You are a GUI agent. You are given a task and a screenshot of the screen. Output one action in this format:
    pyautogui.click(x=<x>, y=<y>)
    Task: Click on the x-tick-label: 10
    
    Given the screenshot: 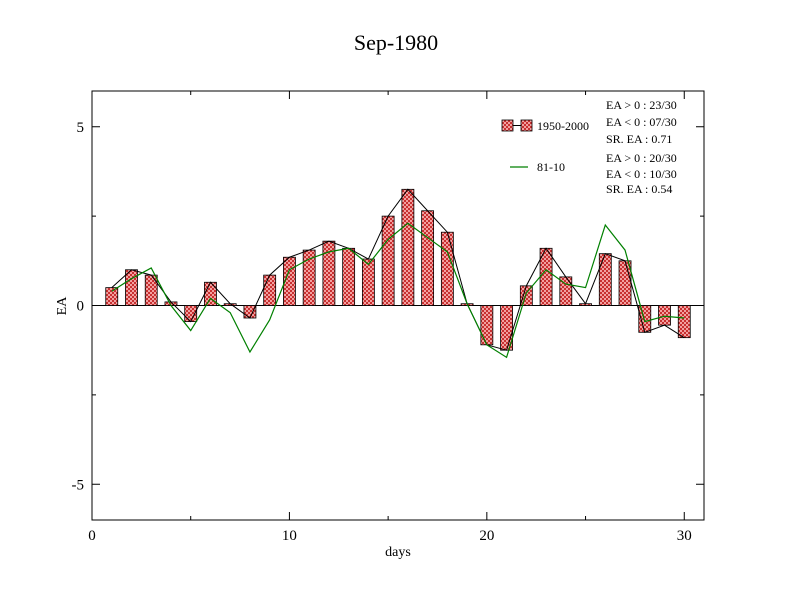 What is the action you would take?
    pyautogui.click(x=289, y=536)
    